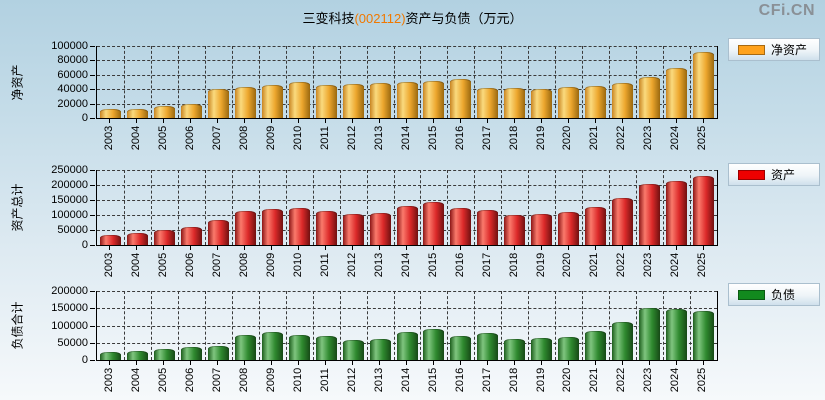 The image size is (825, 400). I want to click on assets-plot-area, so click(407, 208).